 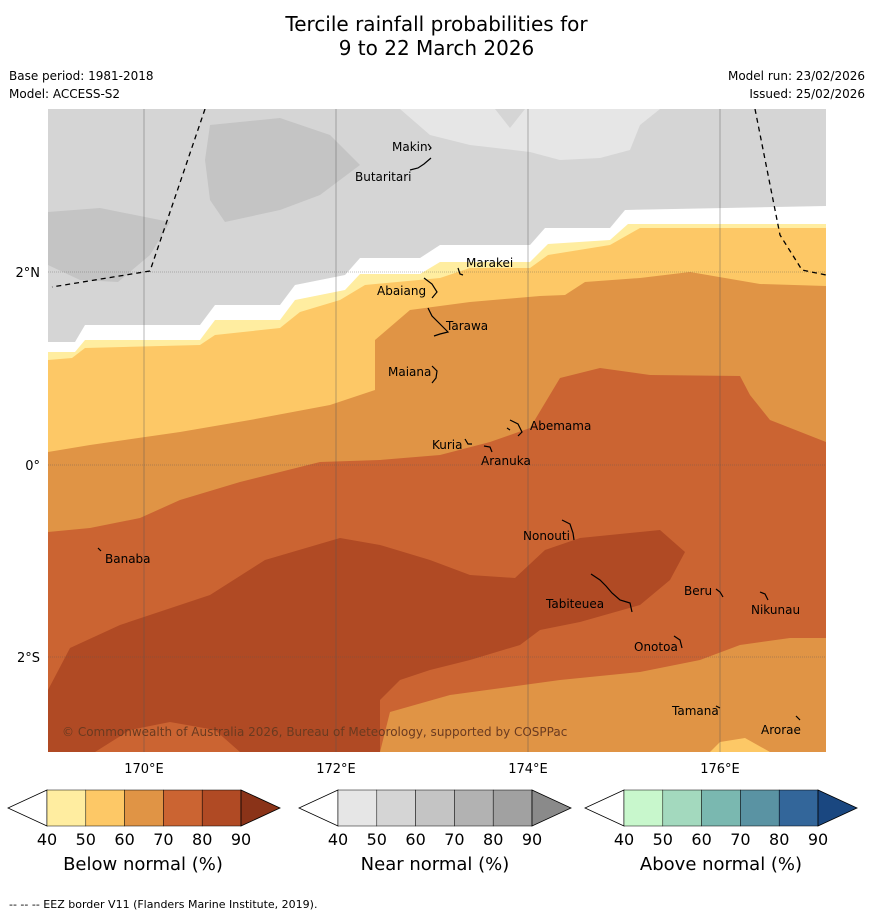 I want to click on island-arorae-outline, so click(x=798, y=718).